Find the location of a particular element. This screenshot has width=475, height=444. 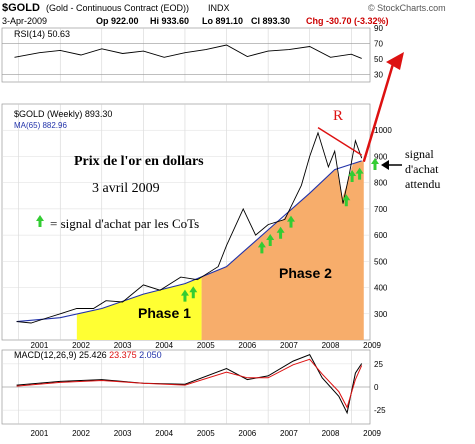

macd-year-label: 2002 is located at coordinates (81, 433).